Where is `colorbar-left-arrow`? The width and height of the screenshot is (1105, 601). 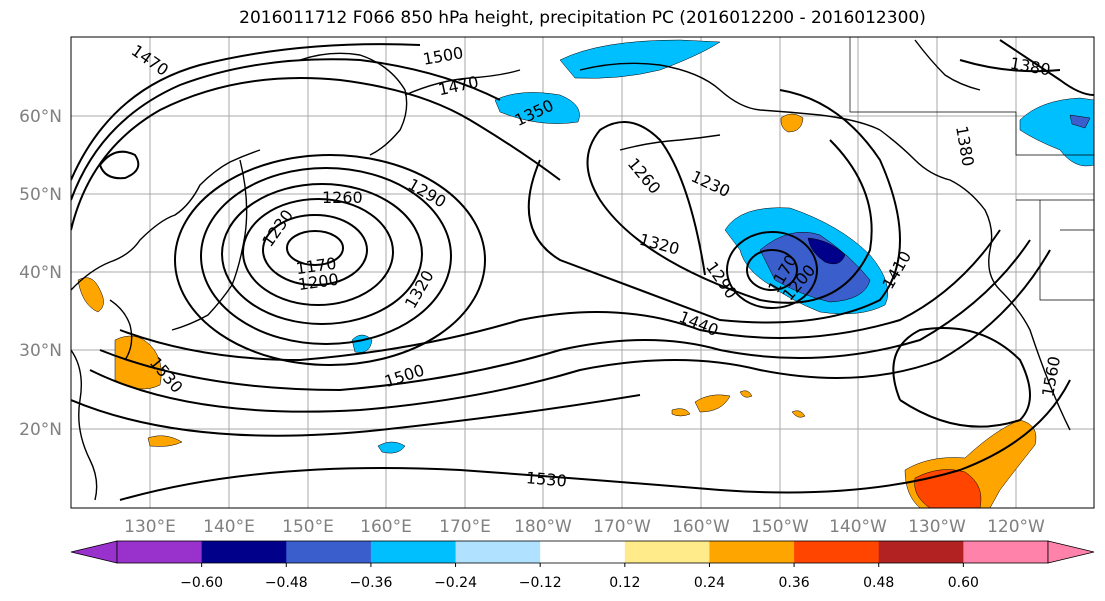 colorbar-left-arrow is located at coordinates (94, 552).